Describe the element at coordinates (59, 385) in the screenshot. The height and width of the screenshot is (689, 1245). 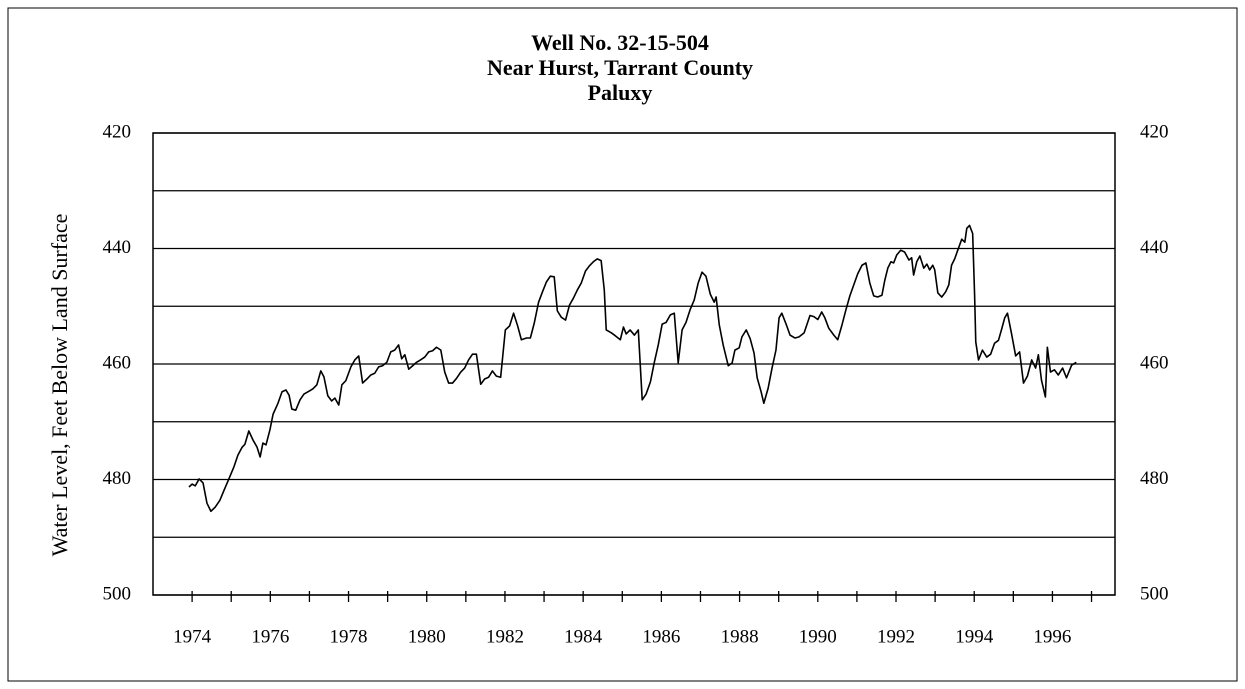
I see `y-axis-title: Water Level, Feet Below Land Surface` at that location.